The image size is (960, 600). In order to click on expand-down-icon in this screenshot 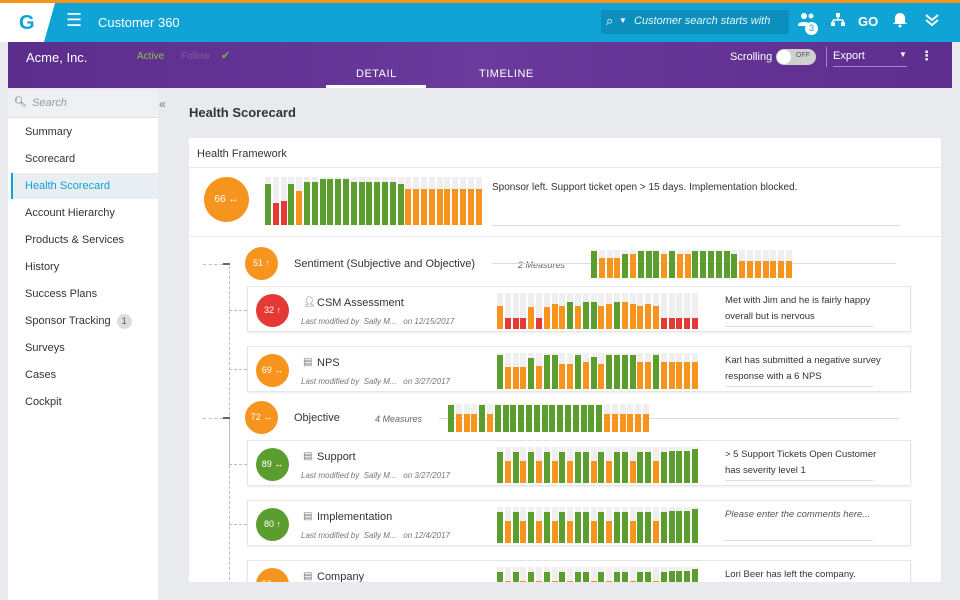, I will do `click(932, 22)`.